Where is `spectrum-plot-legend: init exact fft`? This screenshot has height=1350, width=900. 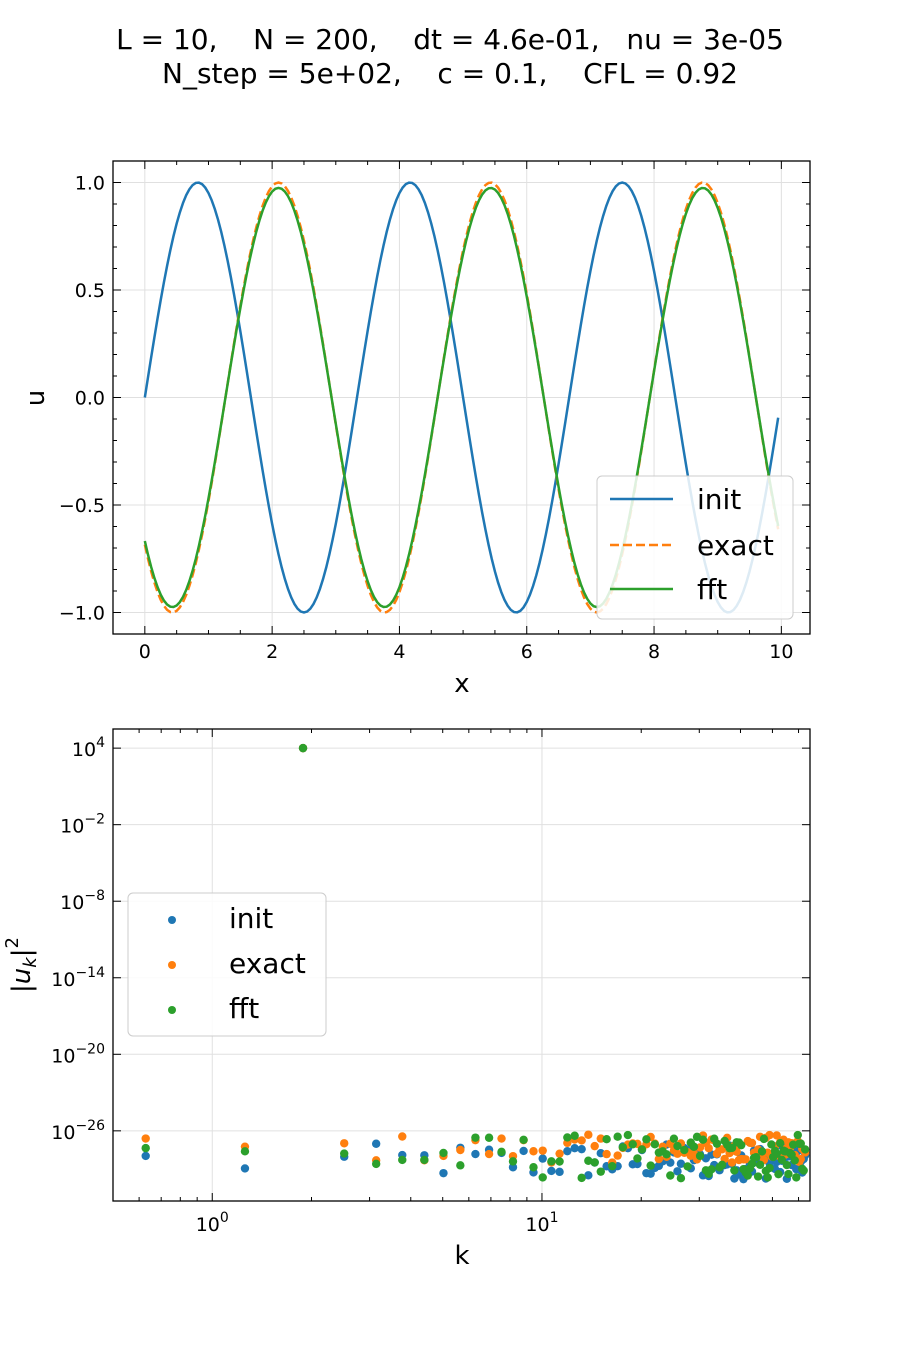 spectrum-plot-legend: init exact fft is located at coordinates (227, 964).